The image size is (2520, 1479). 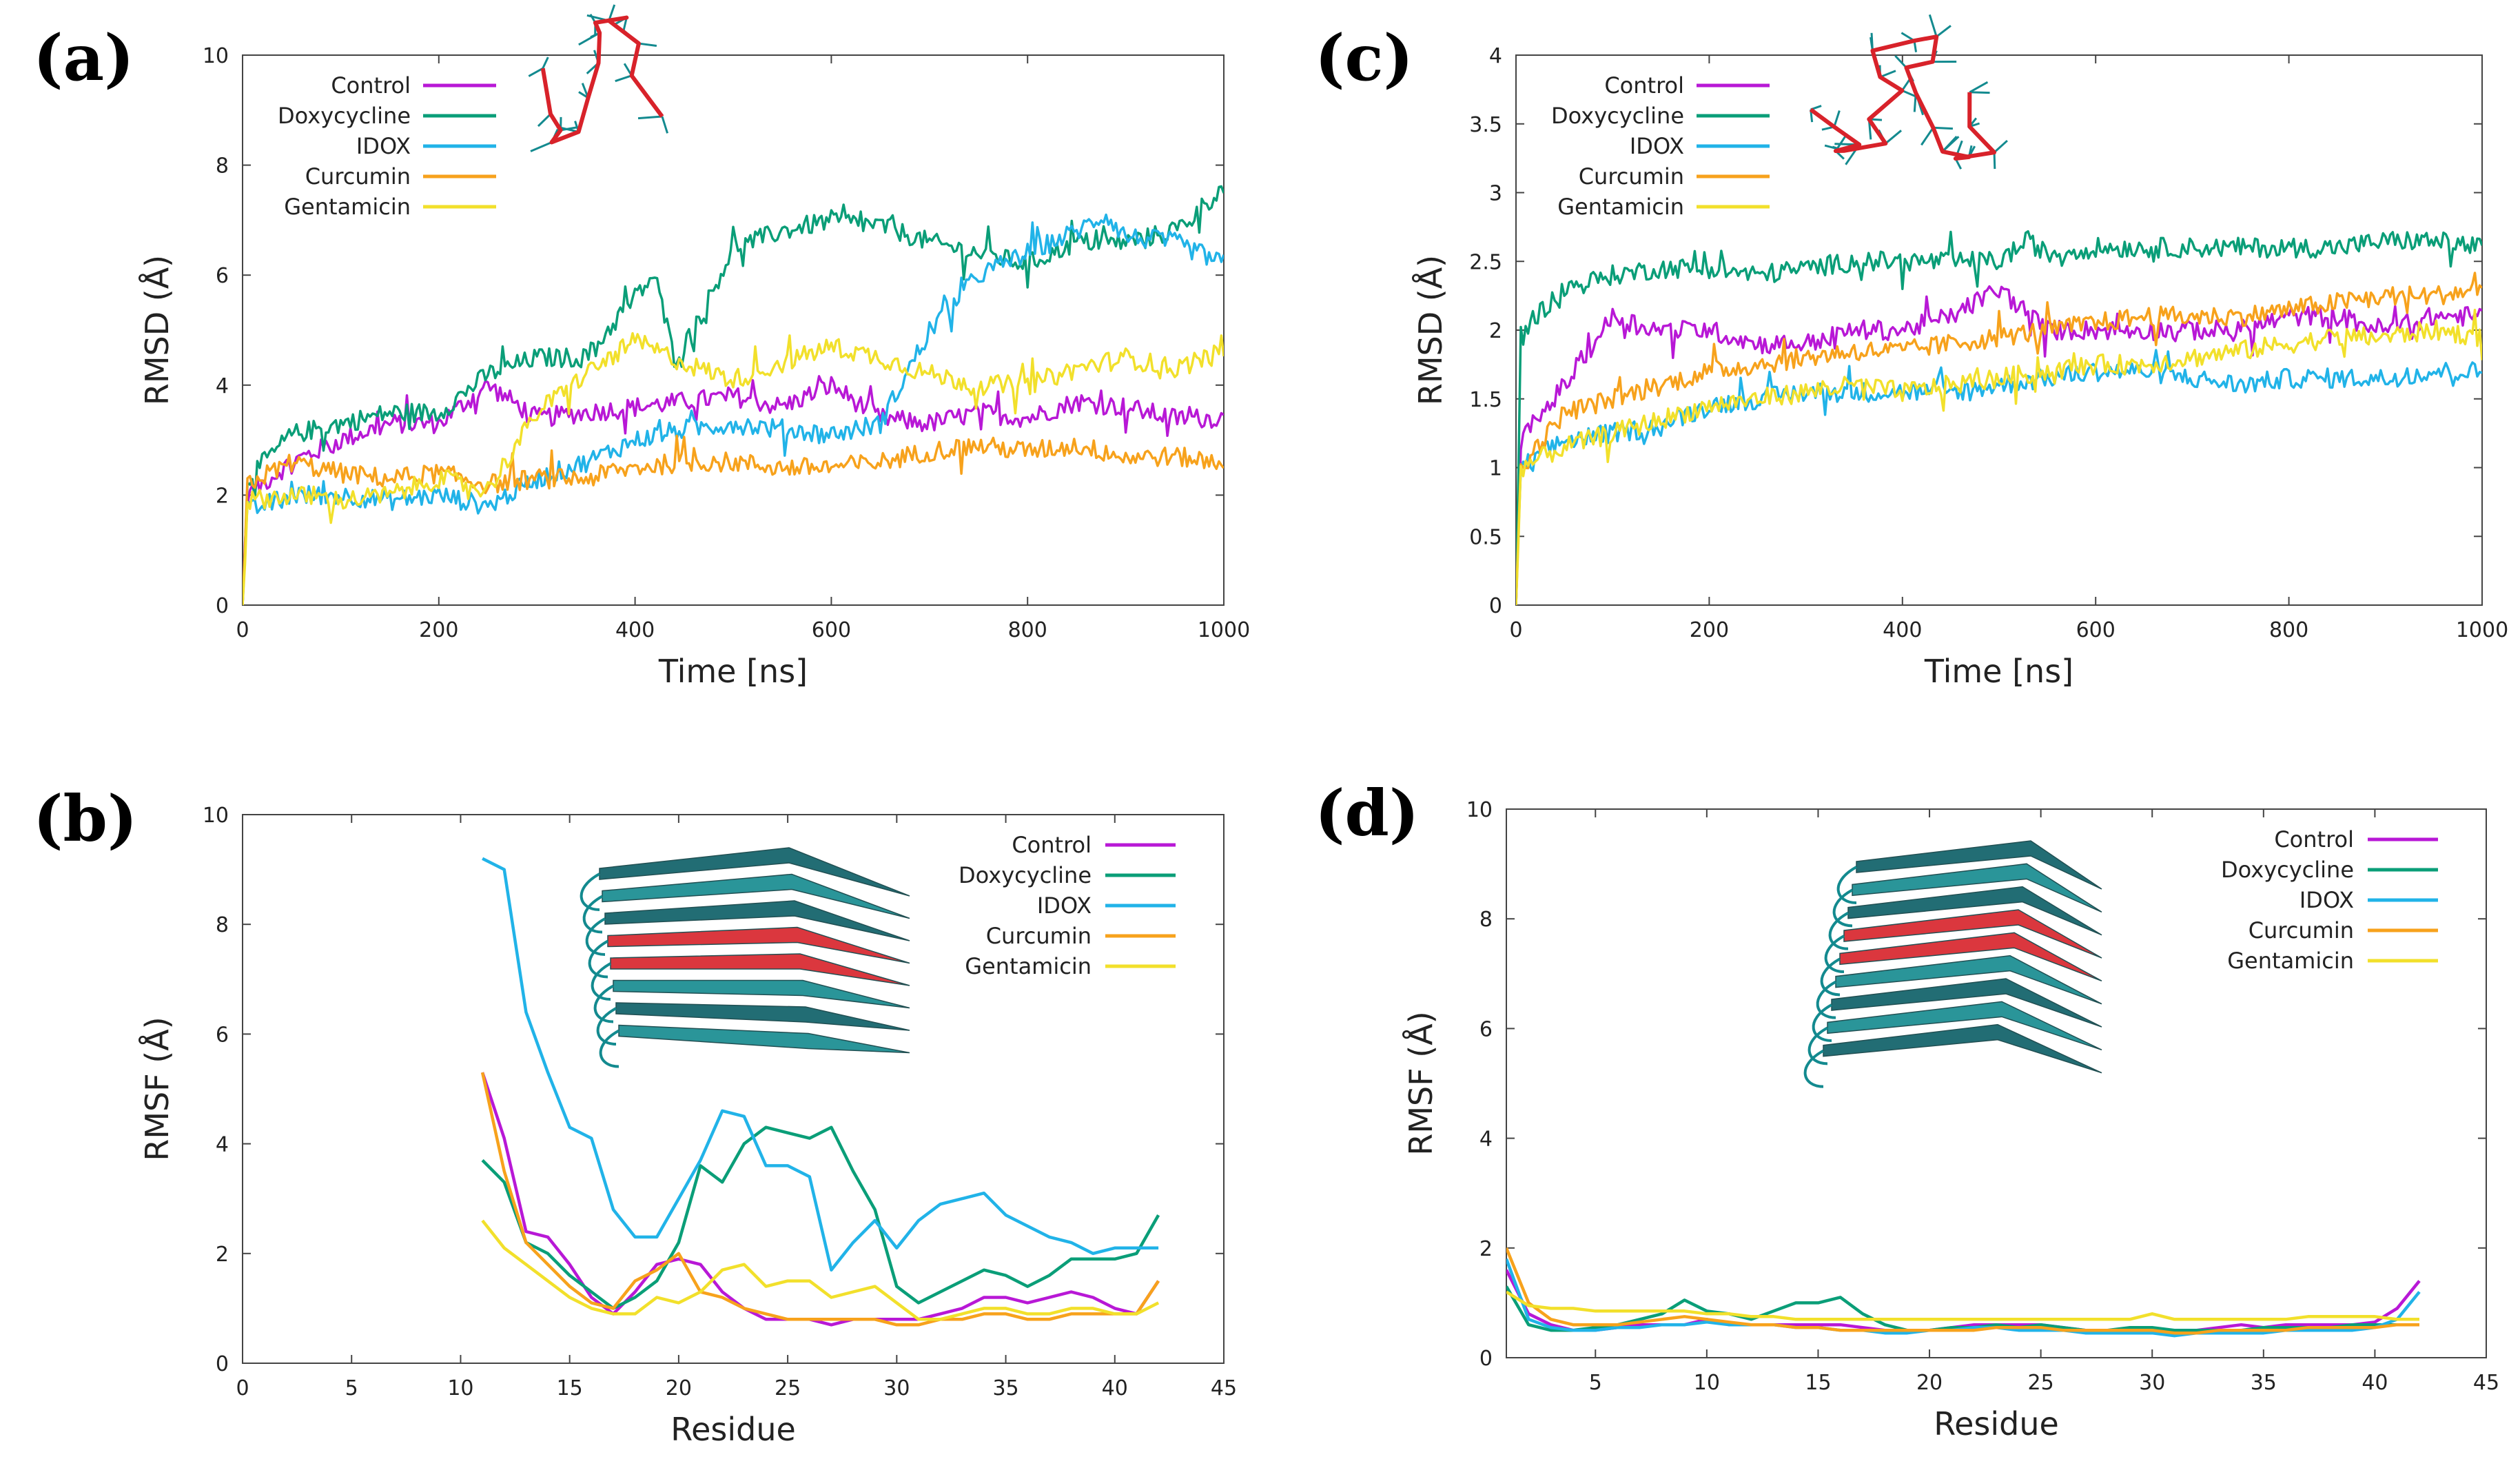 I want to click on y-tick-label: 1, so click(x=1495, y=469).